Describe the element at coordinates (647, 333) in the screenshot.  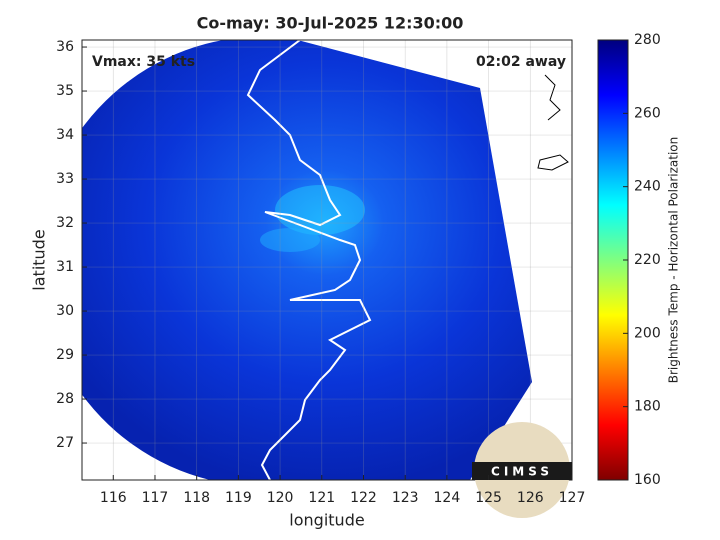
I see `colorbar-tick-label: 200` at that location.